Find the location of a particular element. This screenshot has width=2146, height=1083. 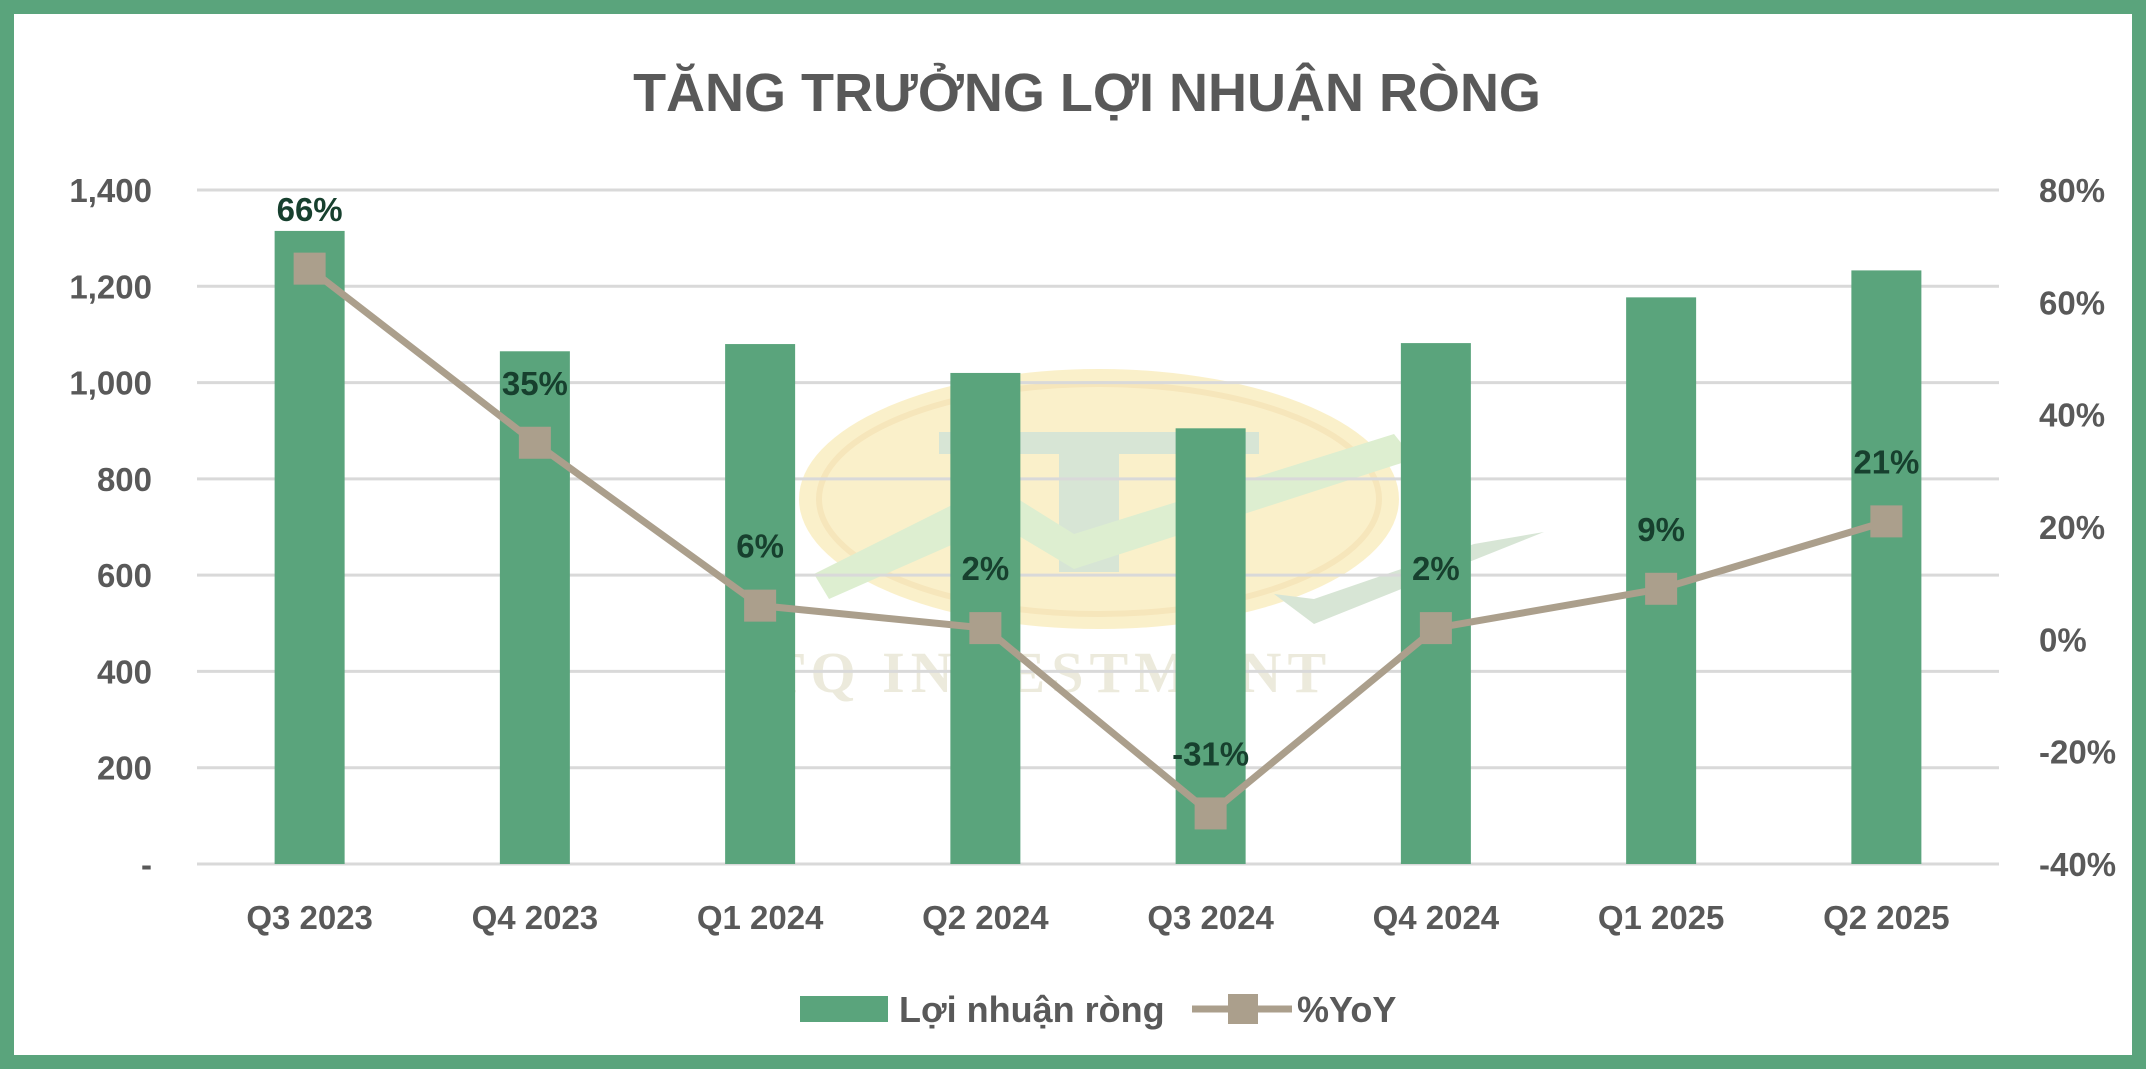

legend-swatch-marker is located at coordinates (1243, 1009).